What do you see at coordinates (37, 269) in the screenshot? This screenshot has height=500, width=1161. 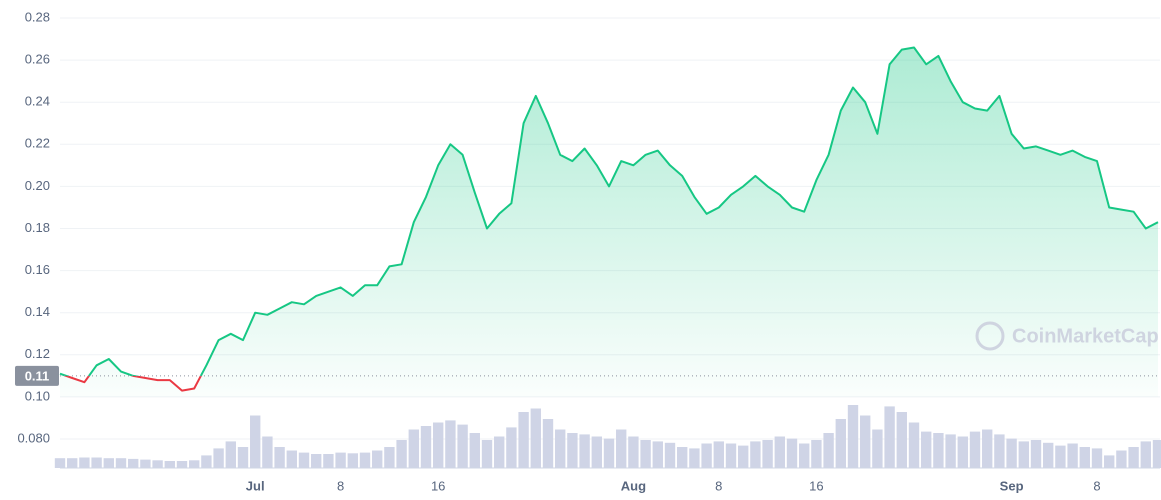 I see `y-tick-label: 0.16` at bounding box center [37, 269].